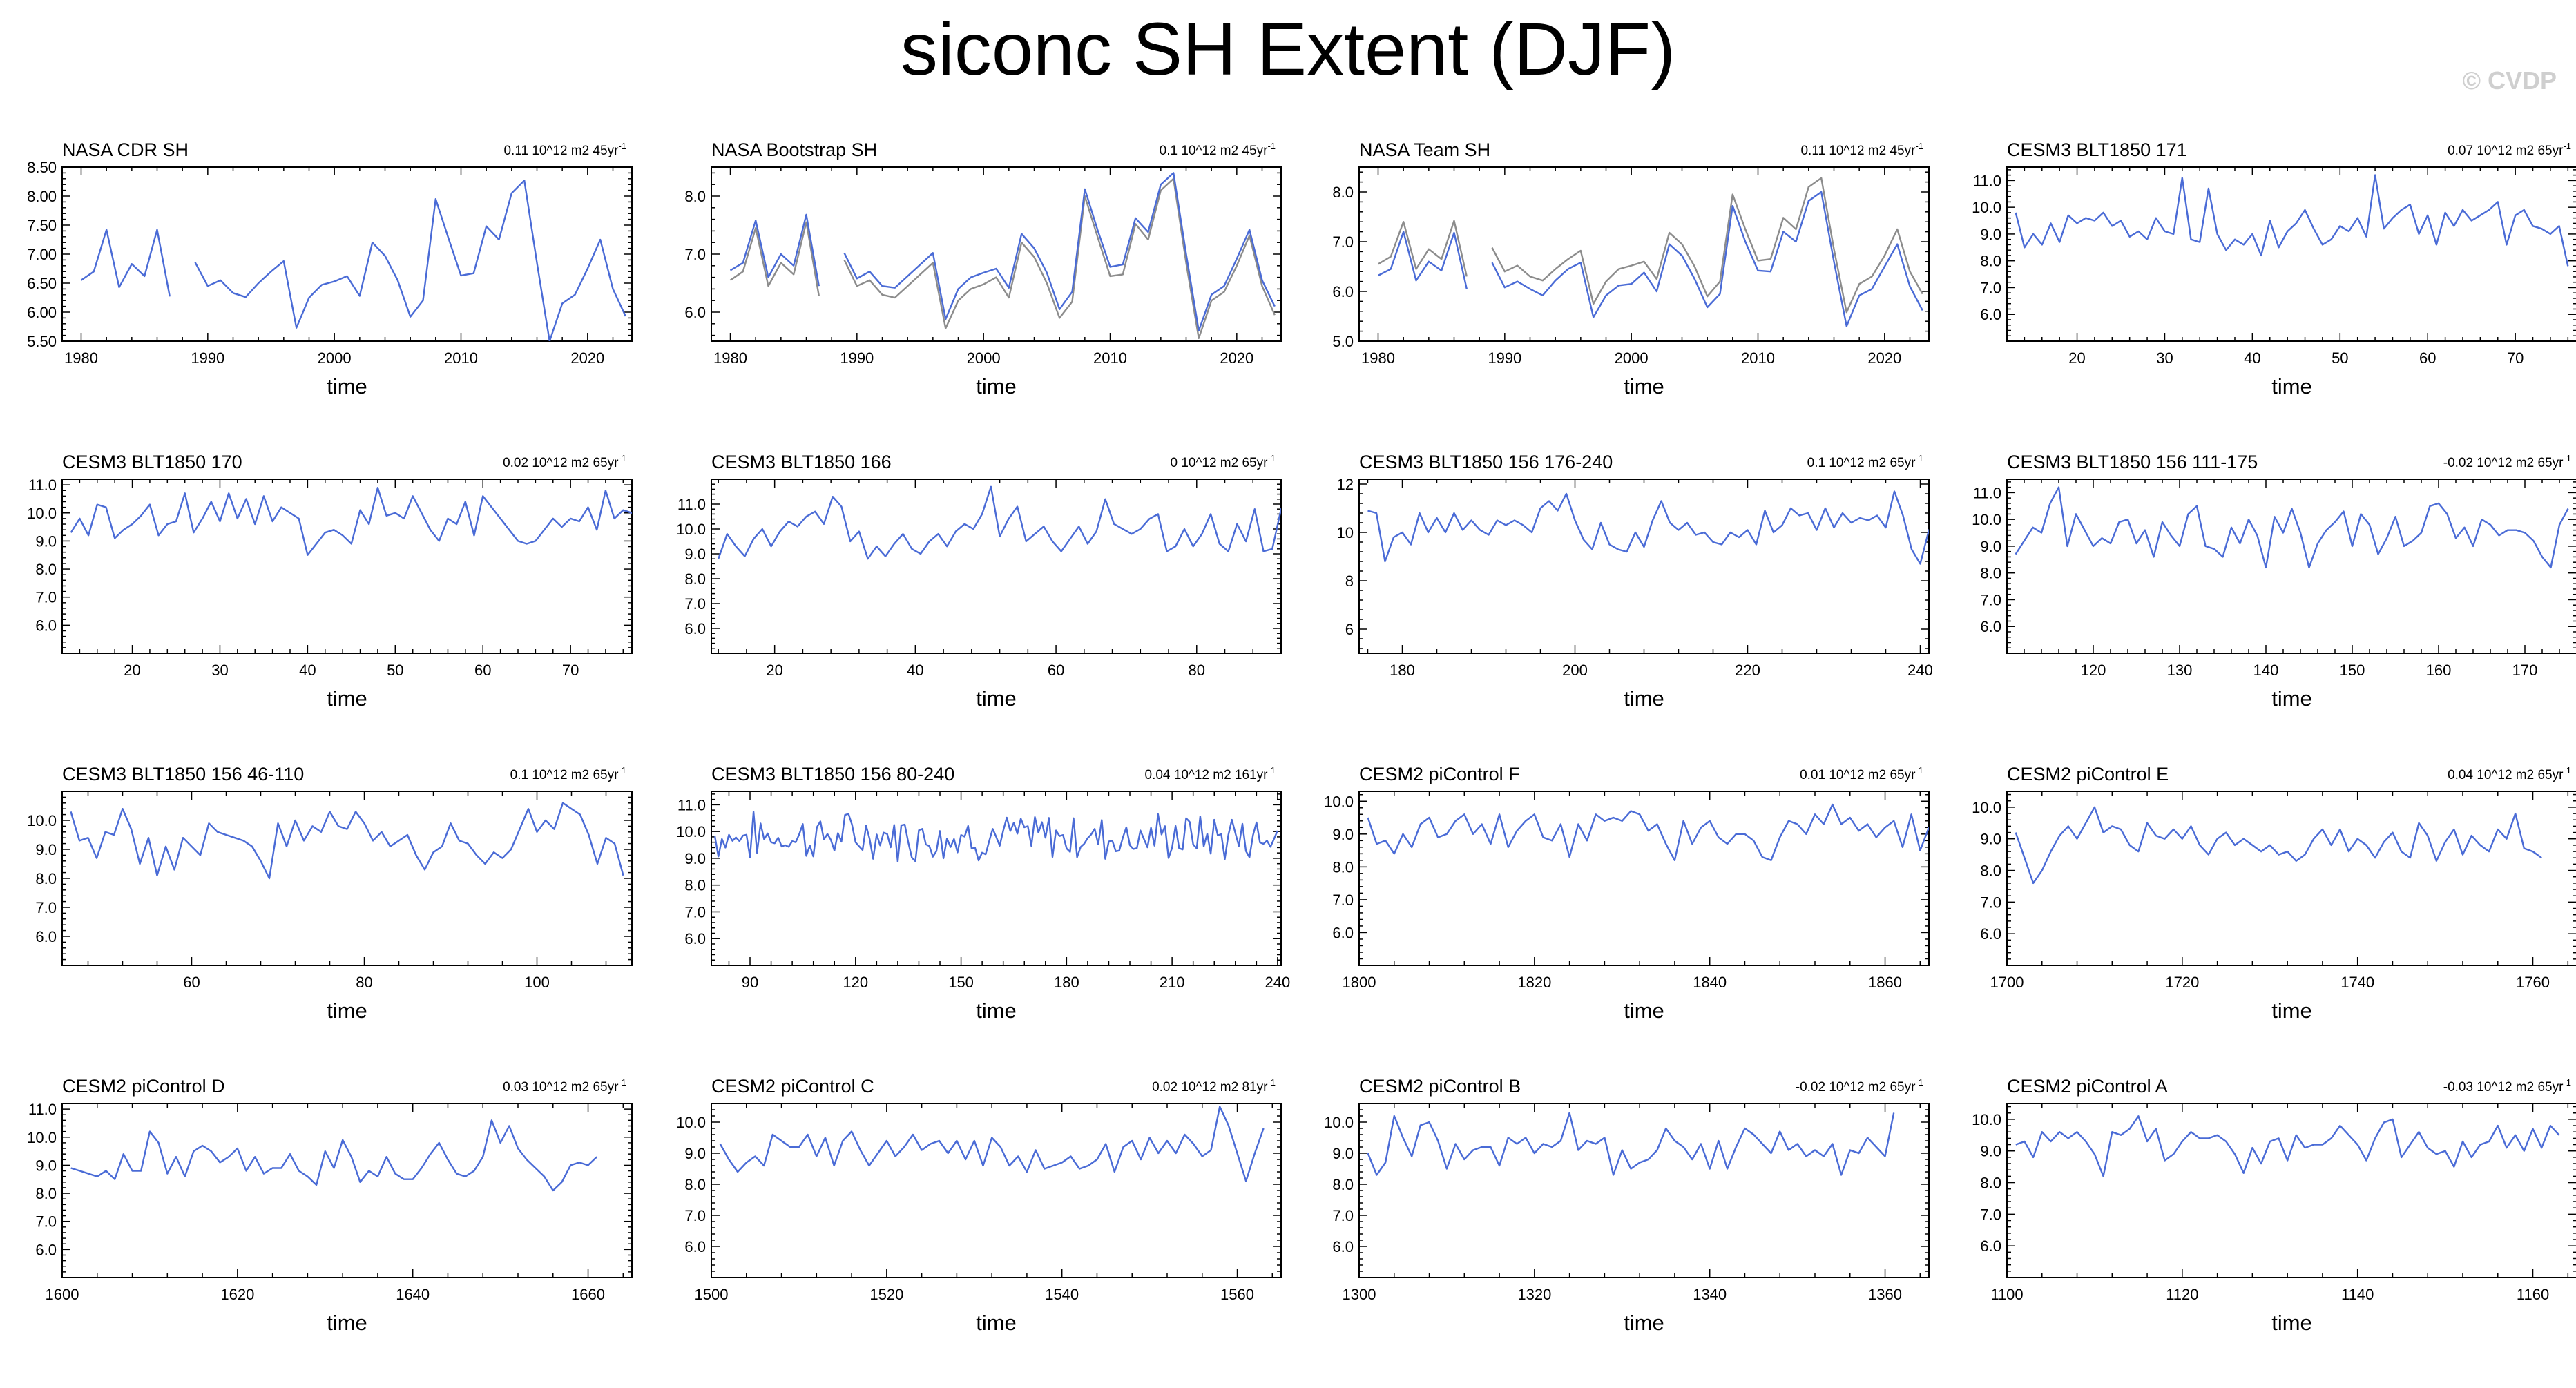 This screenshot has height=1388, width=2576. What do you see at coordinates (132, 670) in the screenshot?
I see `x-tick-label: 20` at bounding box center [132, 670].